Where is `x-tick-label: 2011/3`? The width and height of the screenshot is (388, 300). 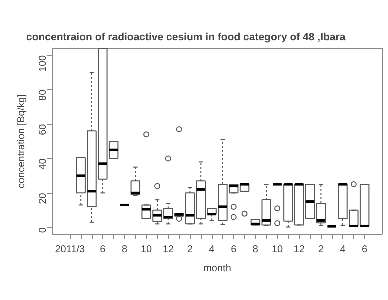
x-tick-label: 2011/3 is located at coordinates (70, 250).